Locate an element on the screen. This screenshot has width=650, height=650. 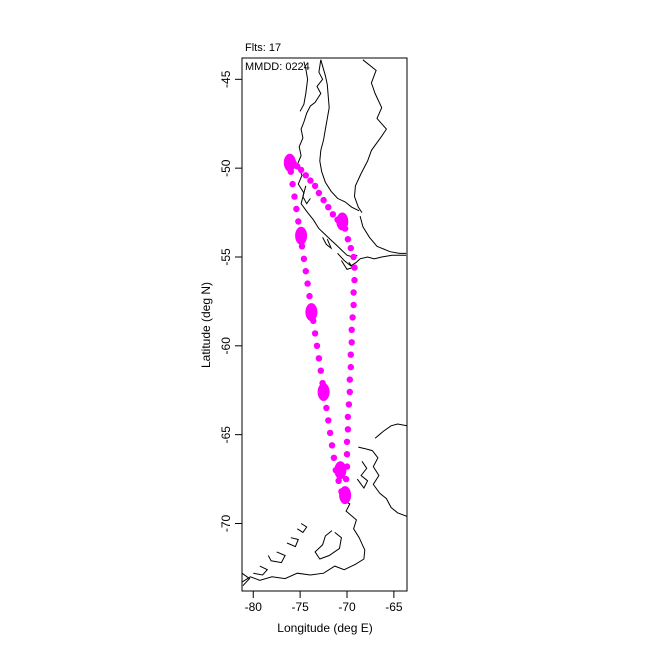
y-tick-label: -50 is located at coordinates (226, 168).